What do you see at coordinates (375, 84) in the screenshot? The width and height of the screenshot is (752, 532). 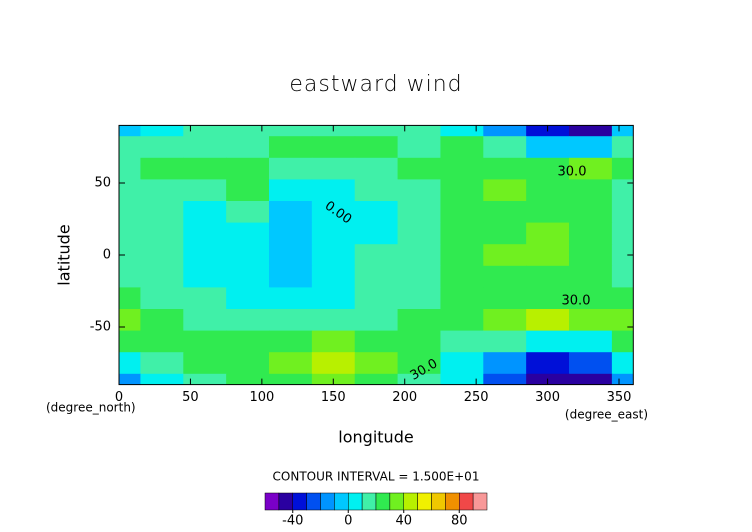 I see `chart-title: eastward wind` at bounding box center [375, 84].